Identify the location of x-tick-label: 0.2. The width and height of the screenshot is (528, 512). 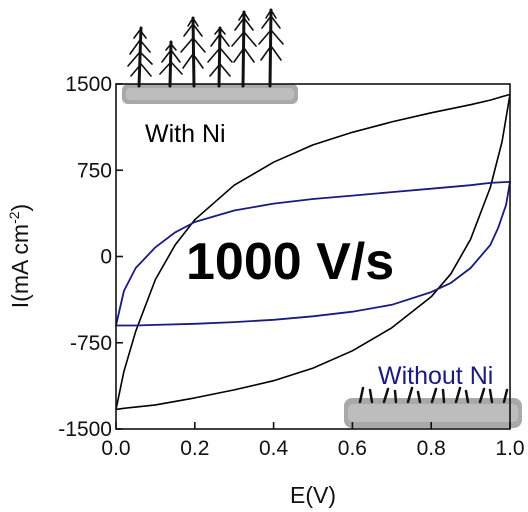
(194, 448).